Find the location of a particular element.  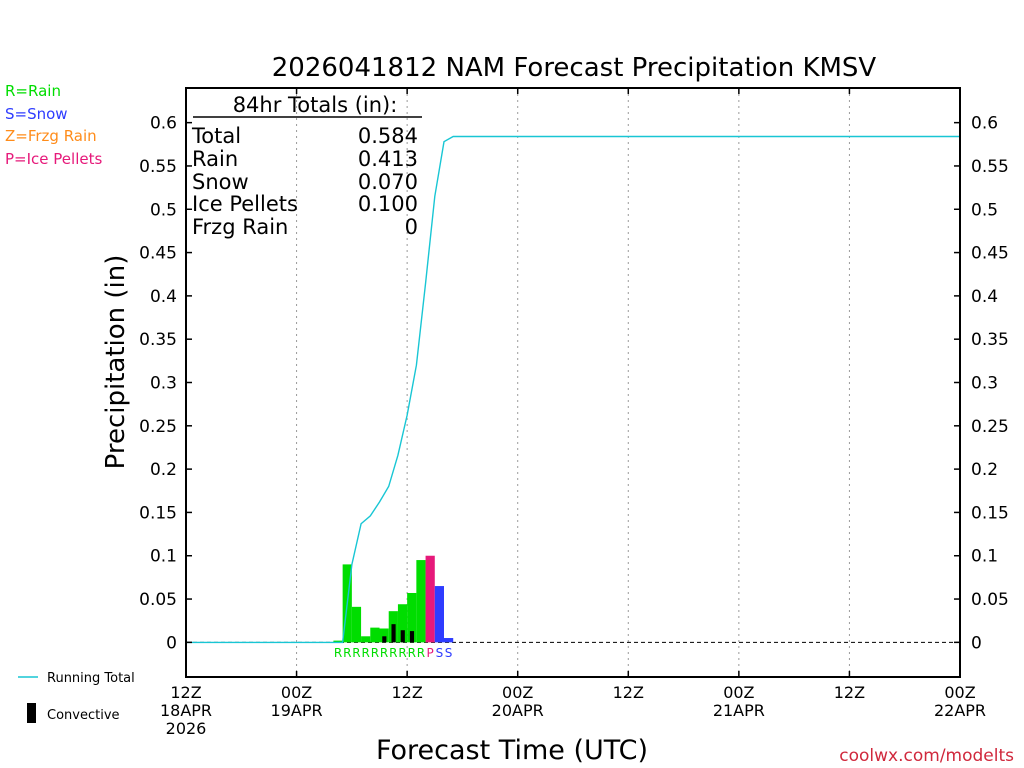

y-tick-label-left: 0.35 is located at coordinates (158, 340).